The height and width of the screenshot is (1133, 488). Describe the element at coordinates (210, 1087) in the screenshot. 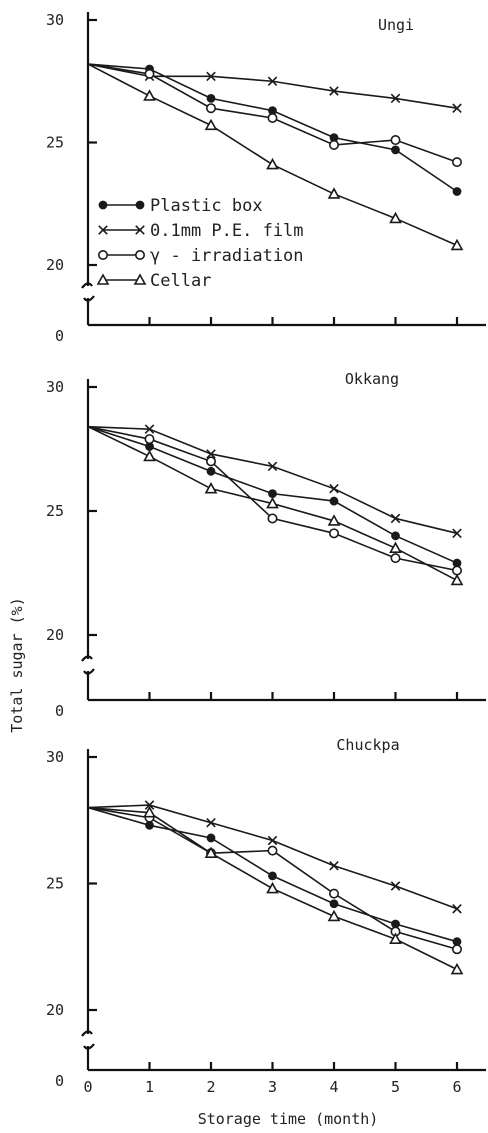

I see `x-tick-label: 2` at that location.